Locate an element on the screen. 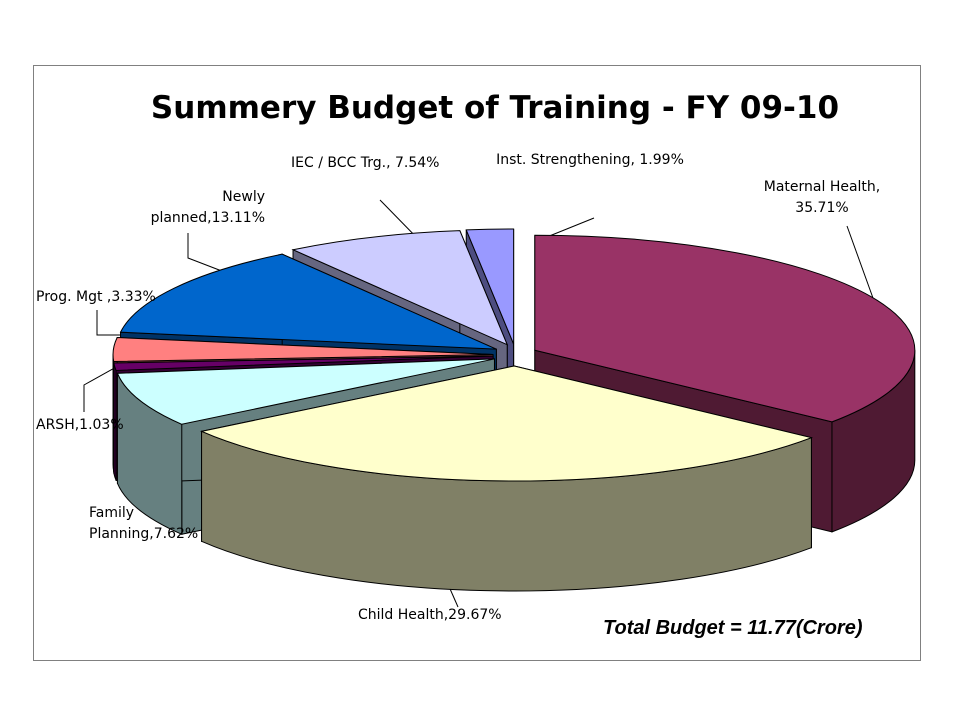 This screenshot has height=720, width=960. chart-title: Summery Budget of Training - FY 09-10 is located at coordinates (495, 108).